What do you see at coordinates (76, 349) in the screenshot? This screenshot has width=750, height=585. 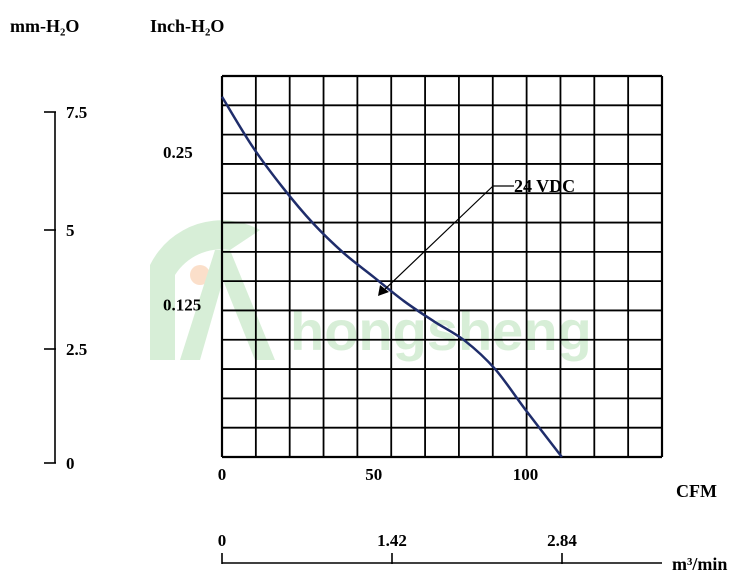 I see `mm-h2o-tick-label: 2.5` at bounding box center [76, 349].